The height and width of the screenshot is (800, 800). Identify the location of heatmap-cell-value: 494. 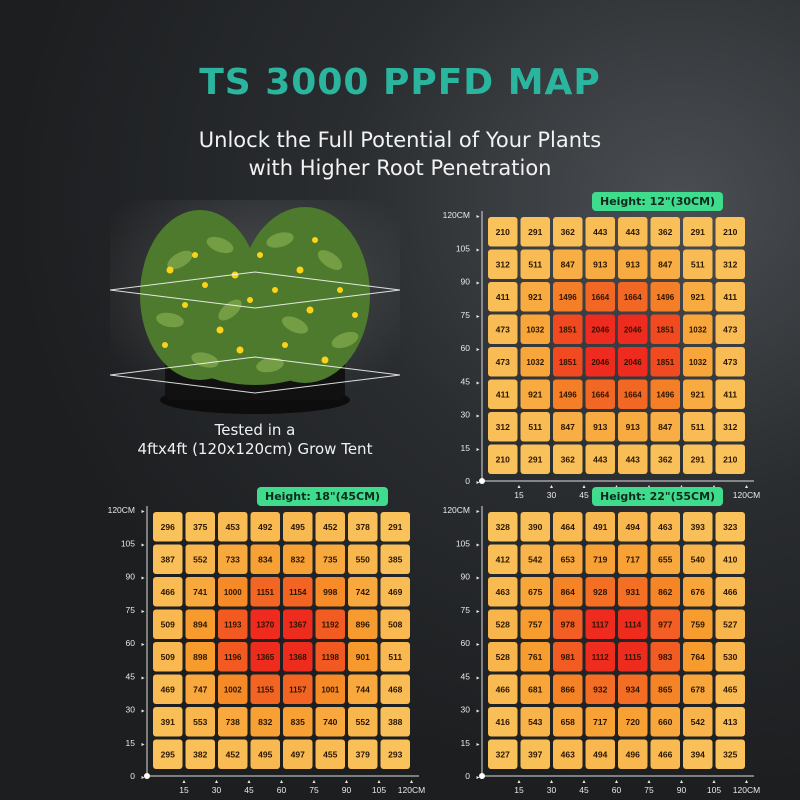
(600, 754).